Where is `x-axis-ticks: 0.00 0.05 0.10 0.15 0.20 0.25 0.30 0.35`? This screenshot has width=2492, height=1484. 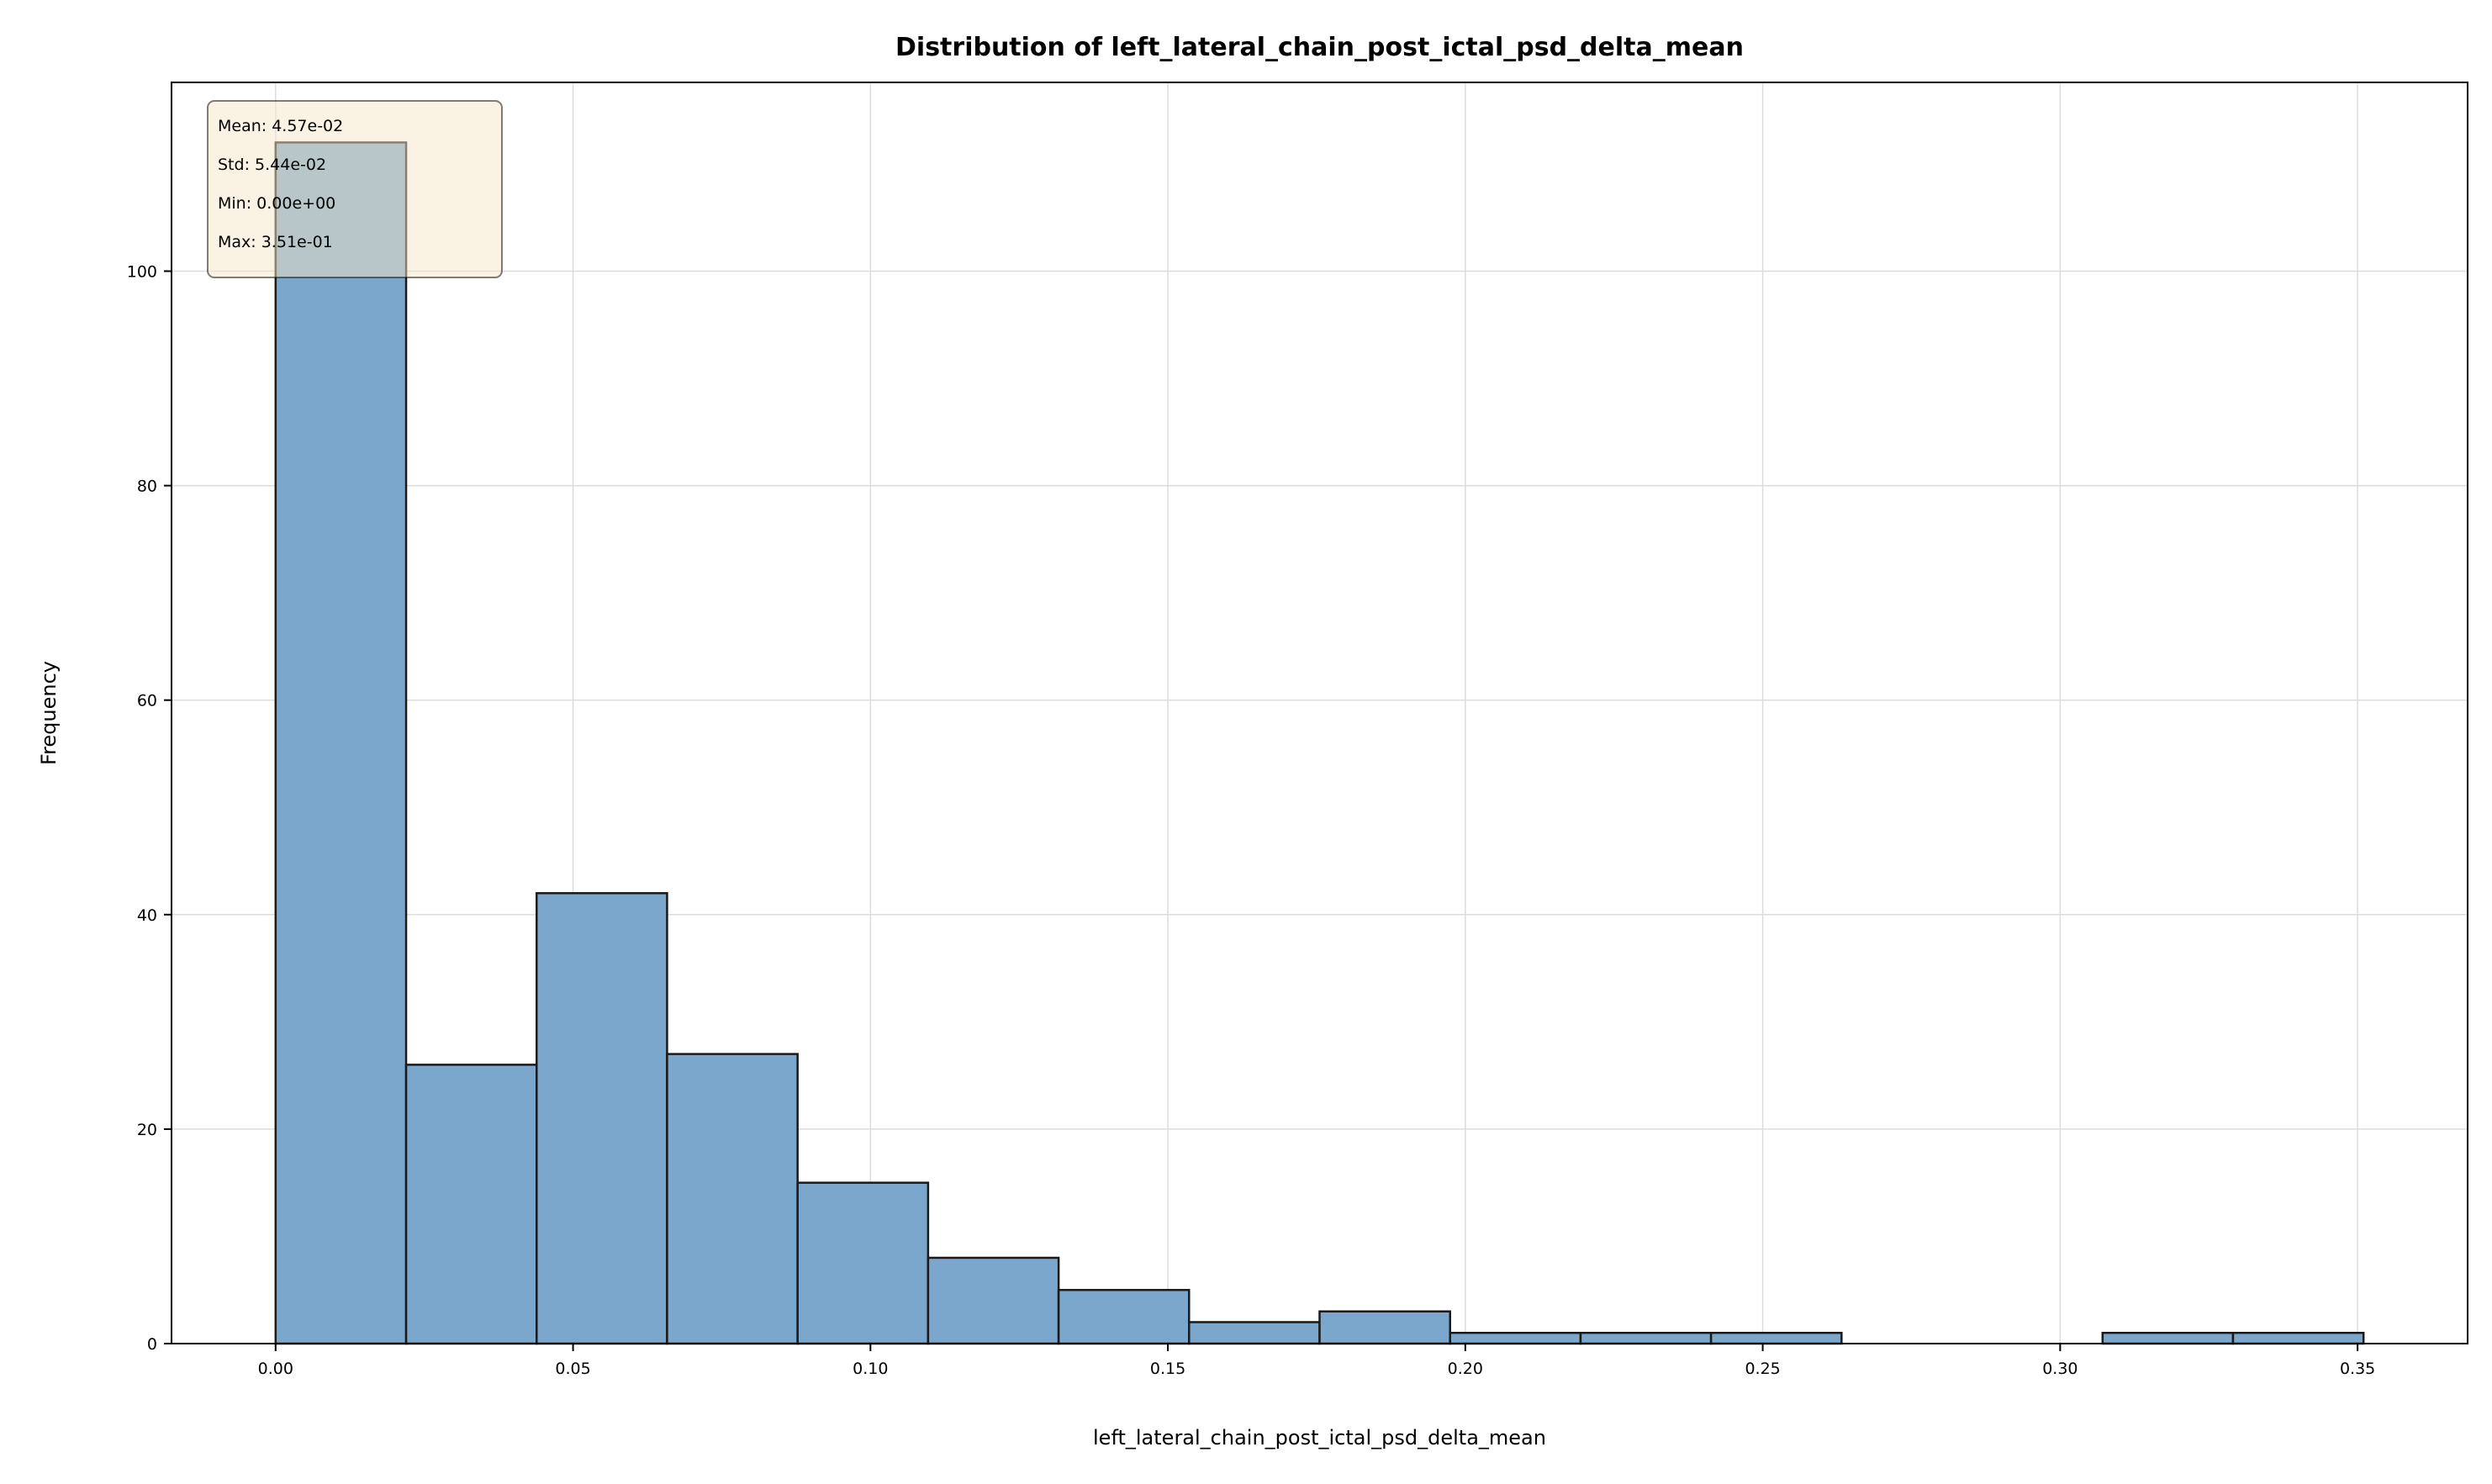
x-axis-ticks: 0.00 0.05 0.10 0.15 0.20 0.25 0.30 0.35 is located at coordinates (1316, 1361).